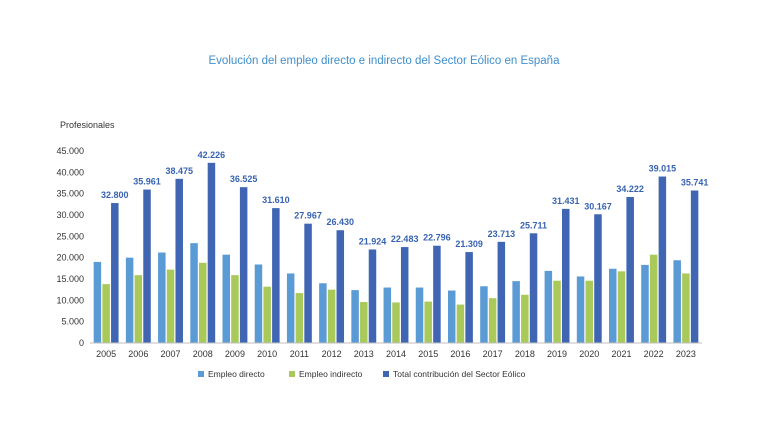  I want to click on x-tick-label: 2011, so click(299, 354).